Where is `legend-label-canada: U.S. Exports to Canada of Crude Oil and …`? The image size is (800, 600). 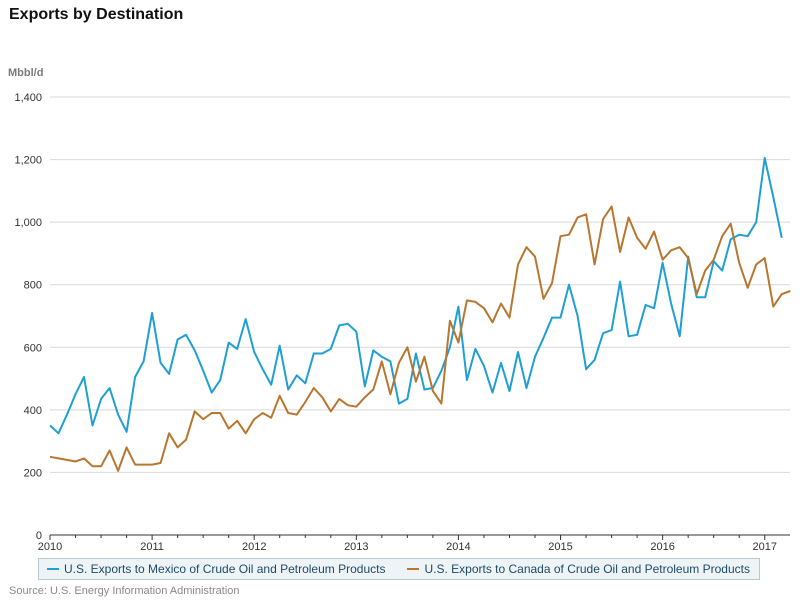 legend-label-canada: U.S. Exports to Canada of Crude Oil and … is located at coordinates (587, 569).